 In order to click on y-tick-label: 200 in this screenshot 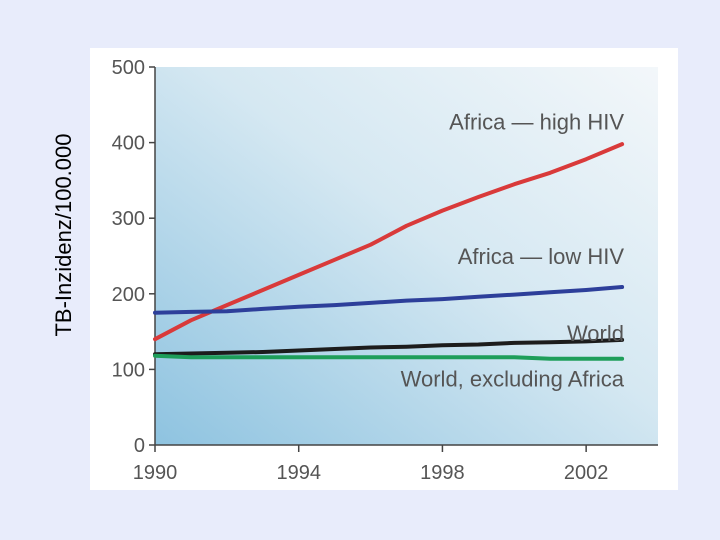, I will do `click(128, 295)`.